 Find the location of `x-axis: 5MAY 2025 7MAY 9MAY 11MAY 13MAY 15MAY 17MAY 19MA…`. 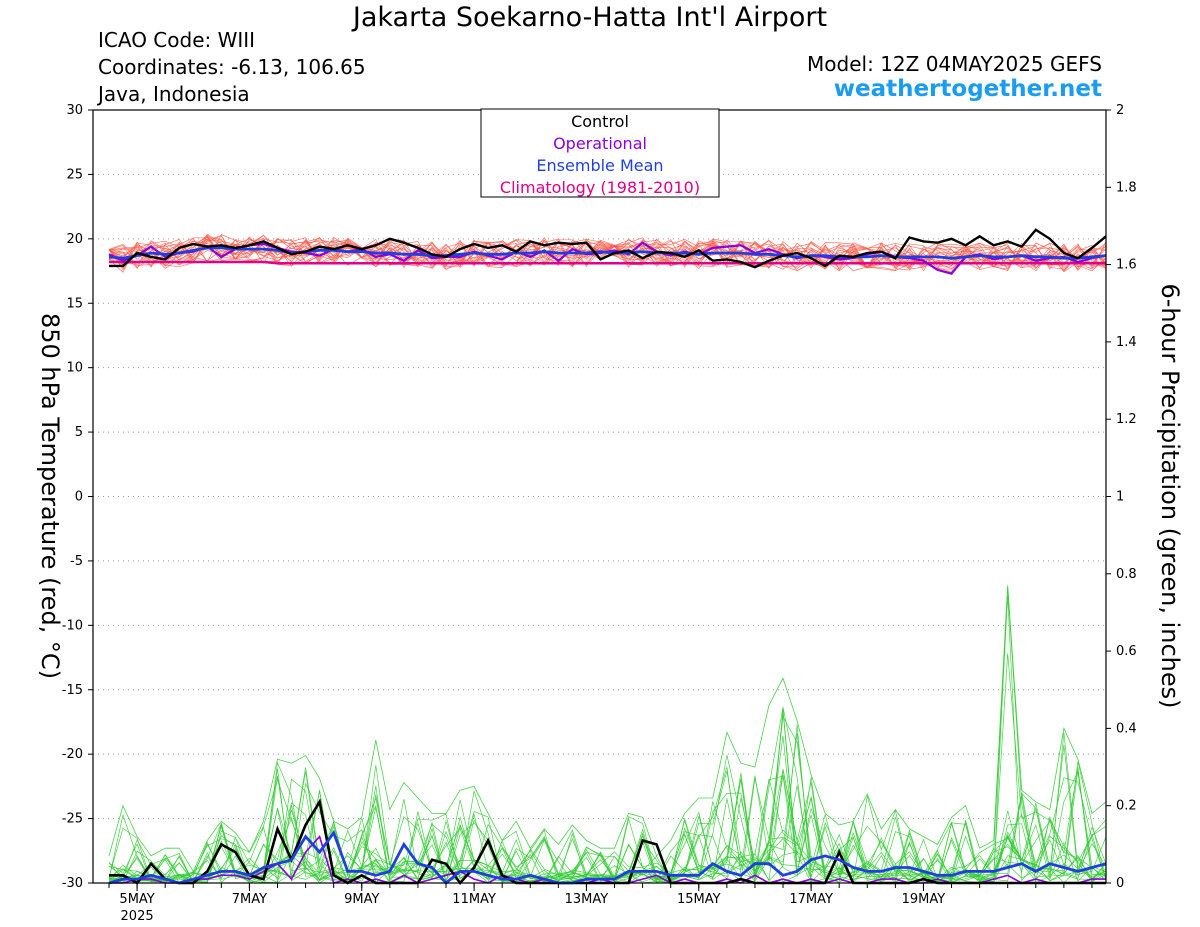

x-axis: 5MAY 2025 7MAY 9MAY 11MAY 13MAY 15MAY 17MAY 19MA… is located at coordinates (600, 903).